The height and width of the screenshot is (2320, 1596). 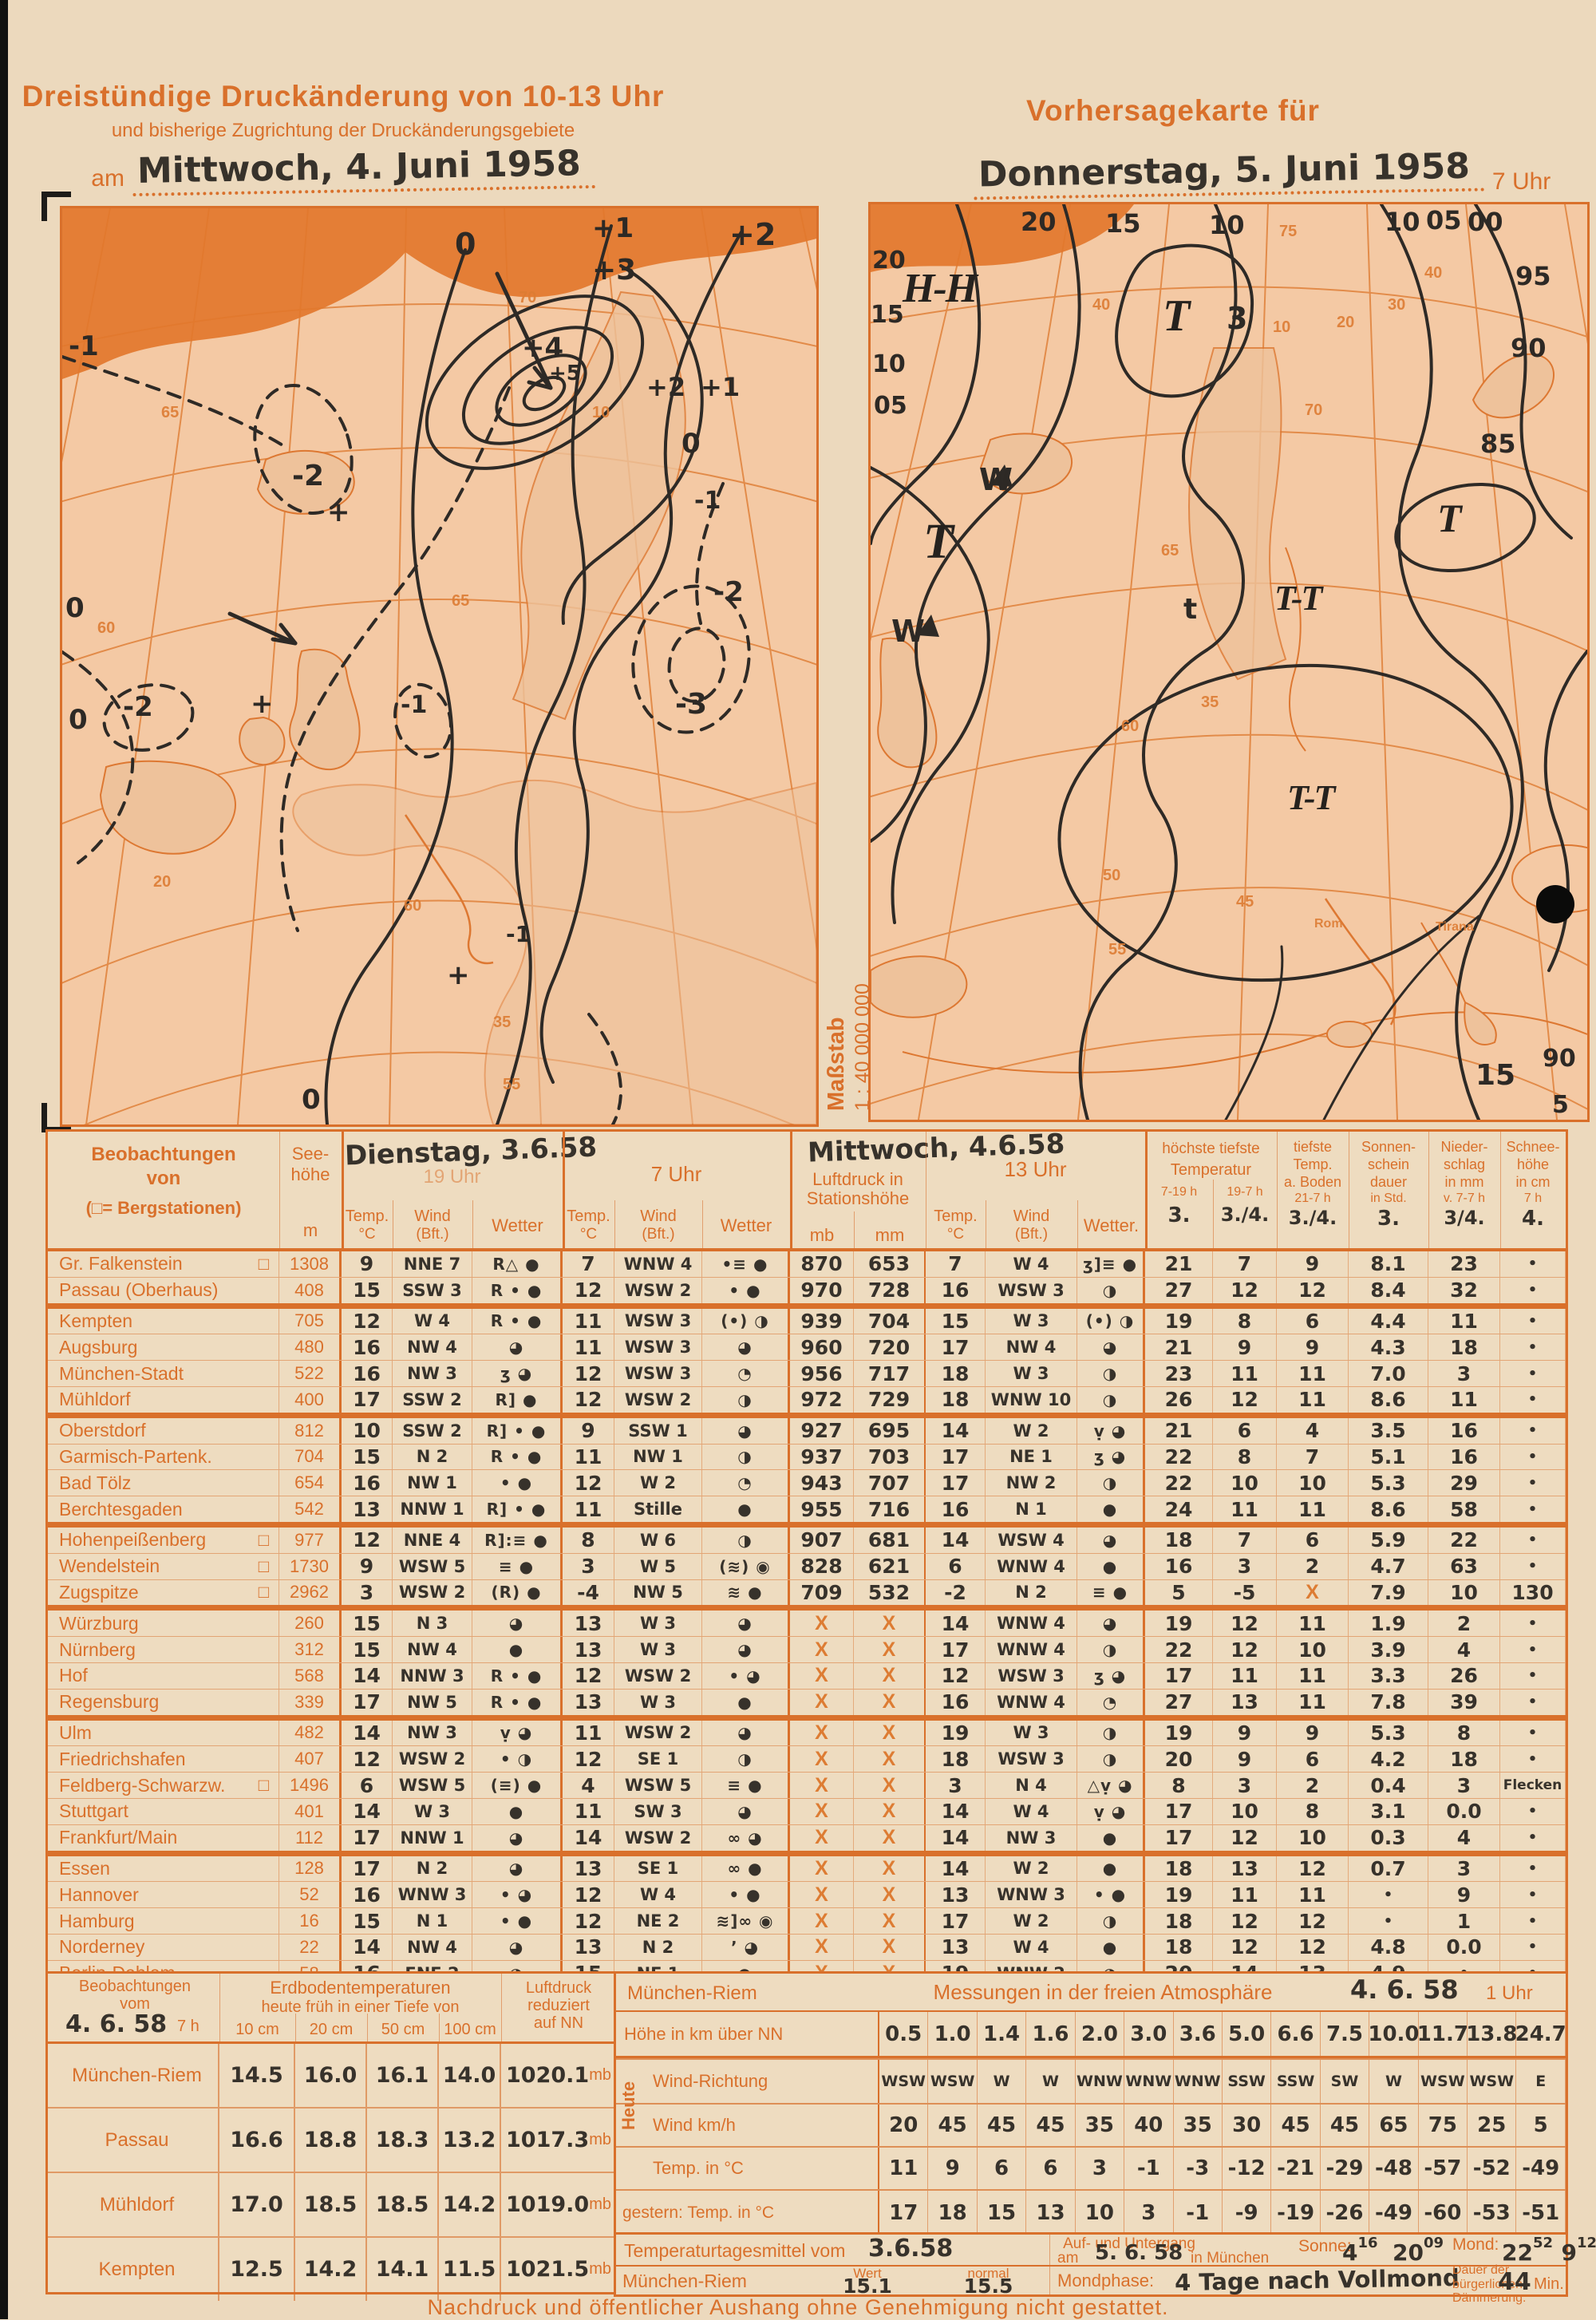 What do you see at coordinates (1229, 172) in the screenshot?
I see `handwritten-date-right: Donnerstag, 5. Juni 1958` at bounding box center [1229, 172].